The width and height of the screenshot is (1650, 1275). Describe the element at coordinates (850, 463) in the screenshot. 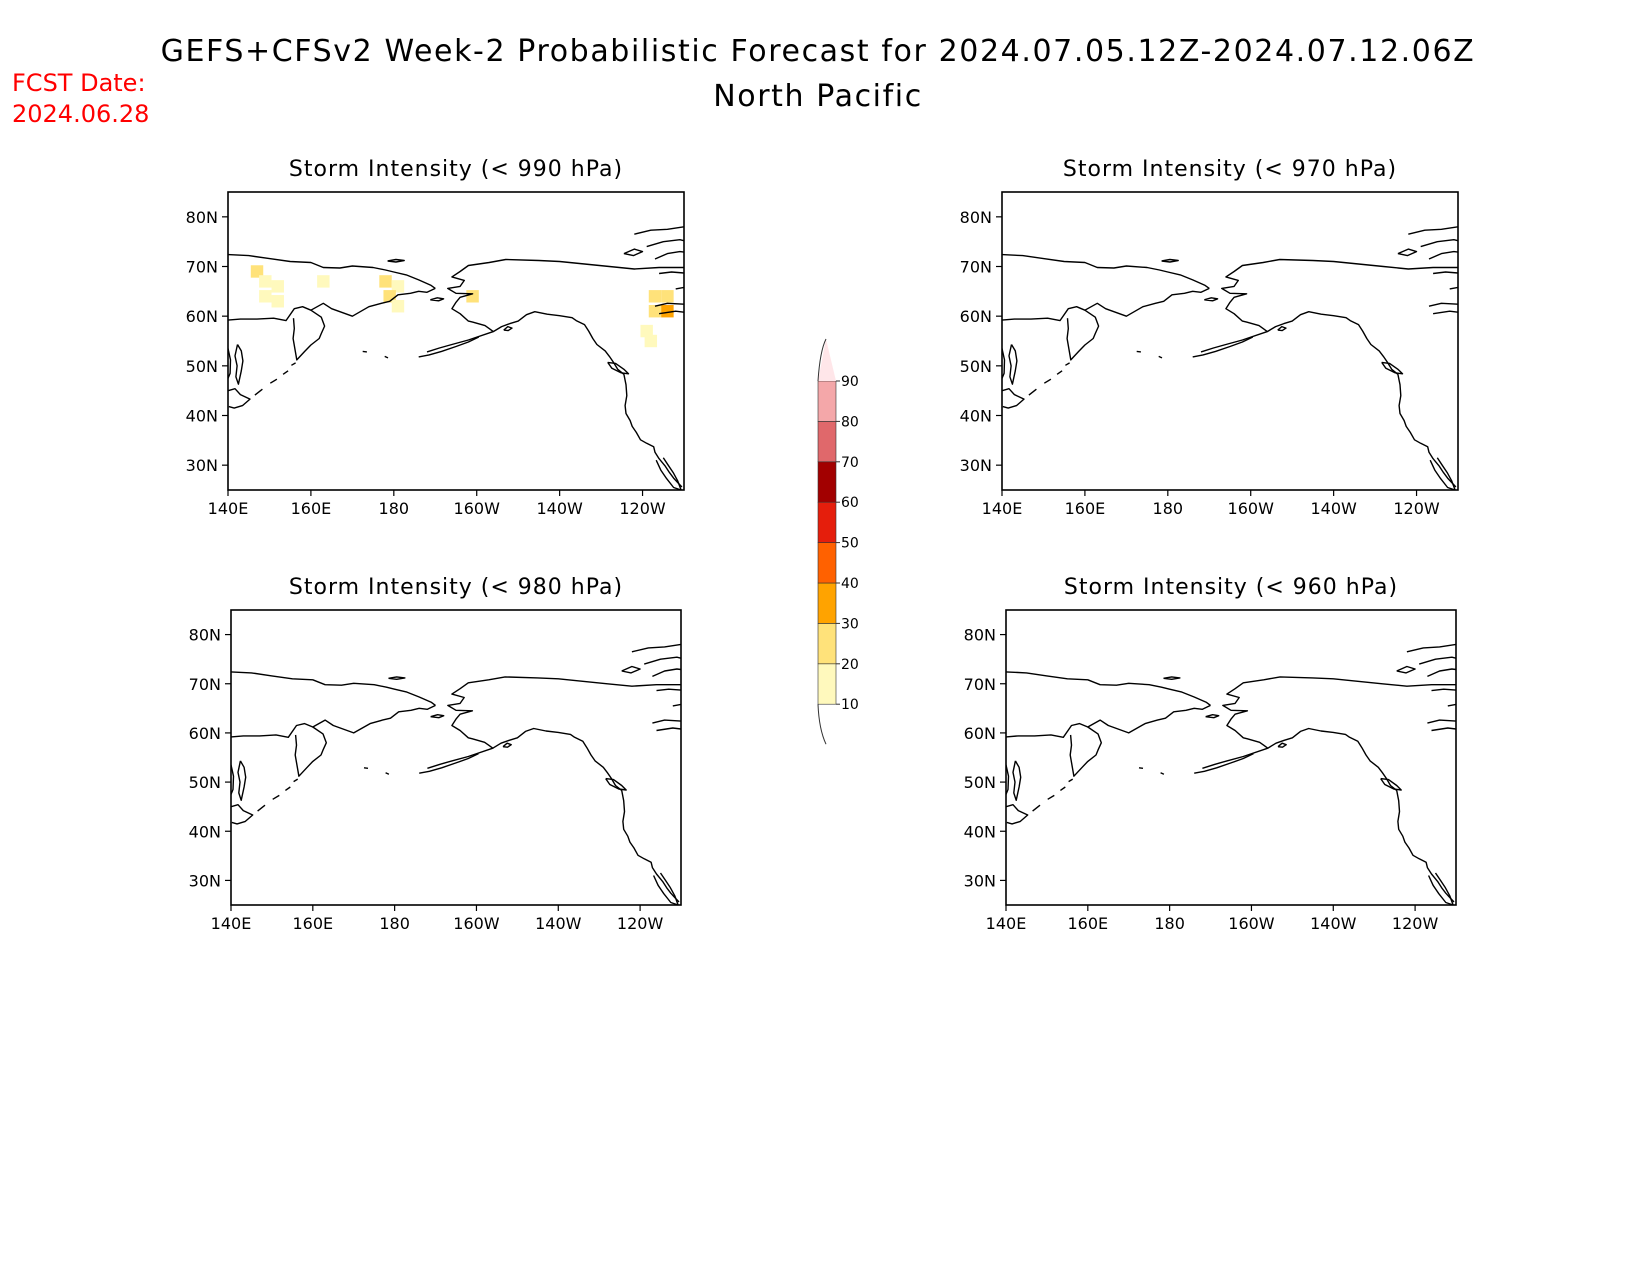

I see `colorbar-label: 70` at that location.